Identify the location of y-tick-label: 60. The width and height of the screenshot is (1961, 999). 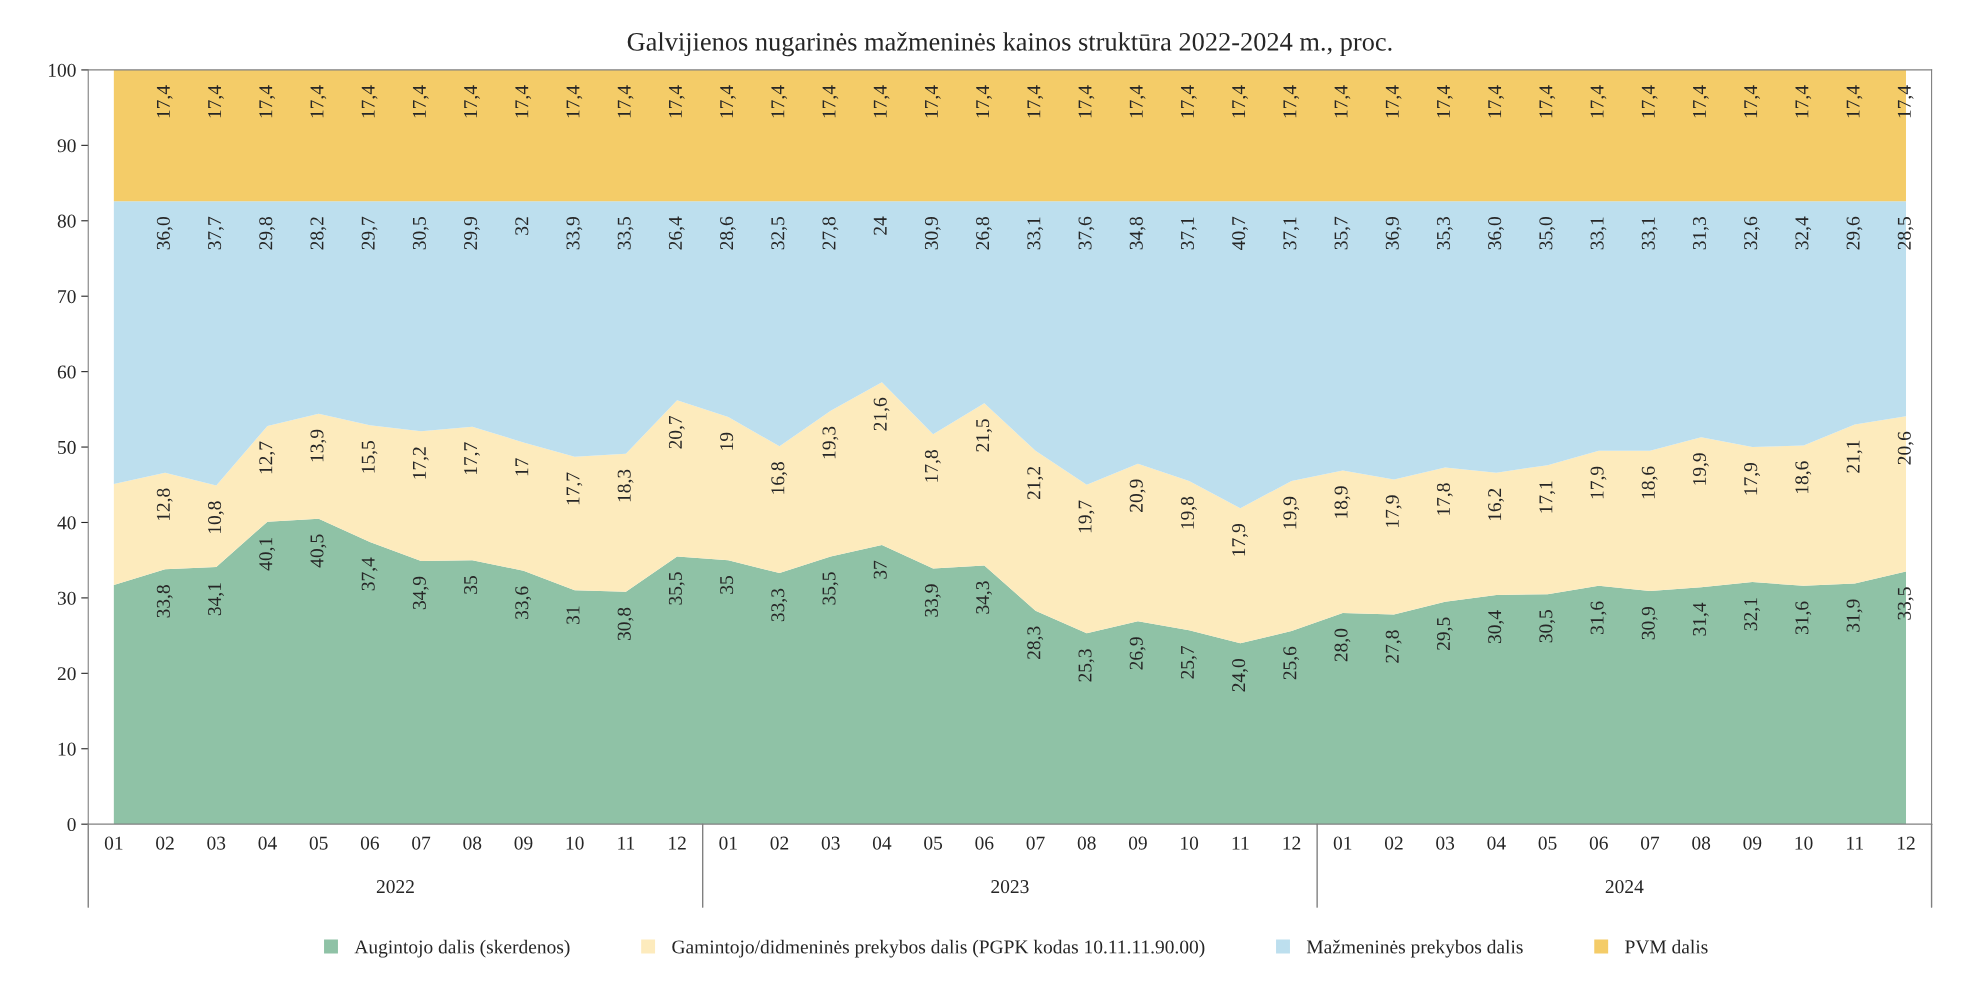
(66, 372).